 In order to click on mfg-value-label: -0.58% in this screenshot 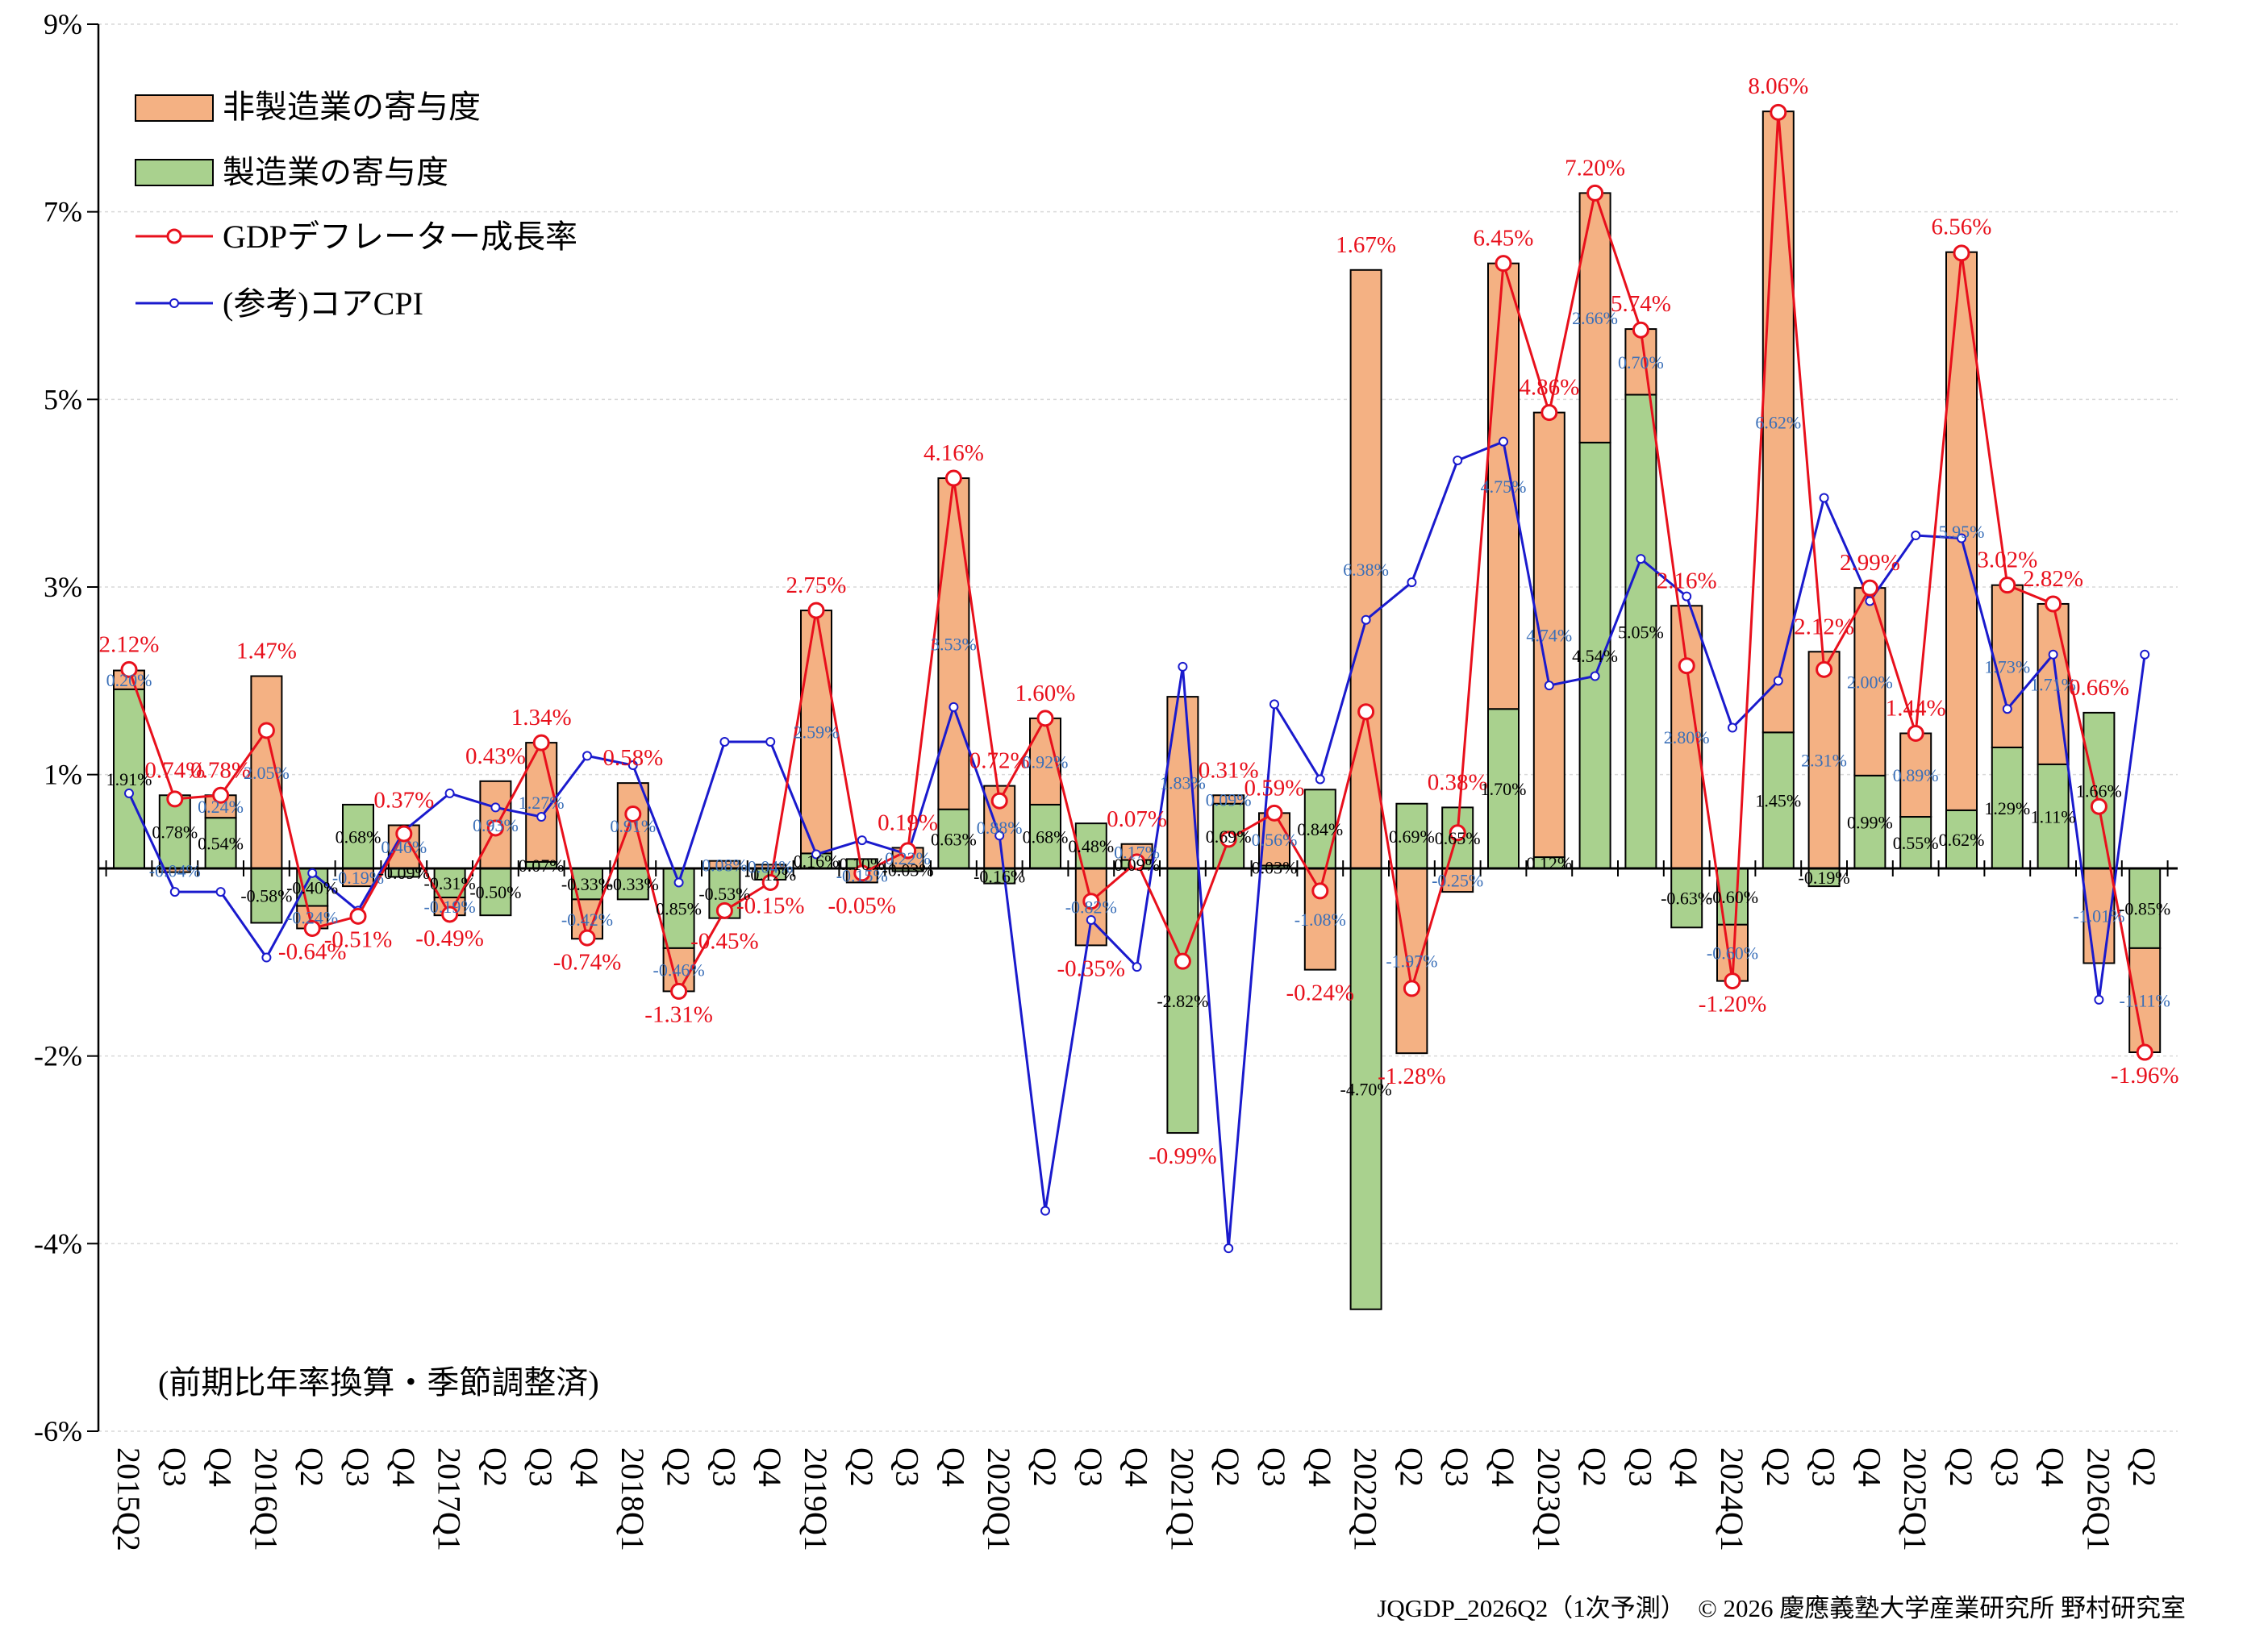, I will do `click(266, 896)`.